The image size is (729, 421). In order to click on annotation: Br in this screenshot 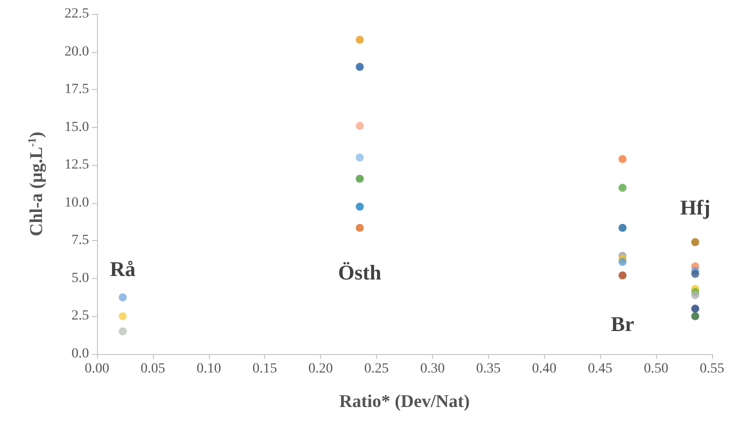, I will do `click(622, 324)`.